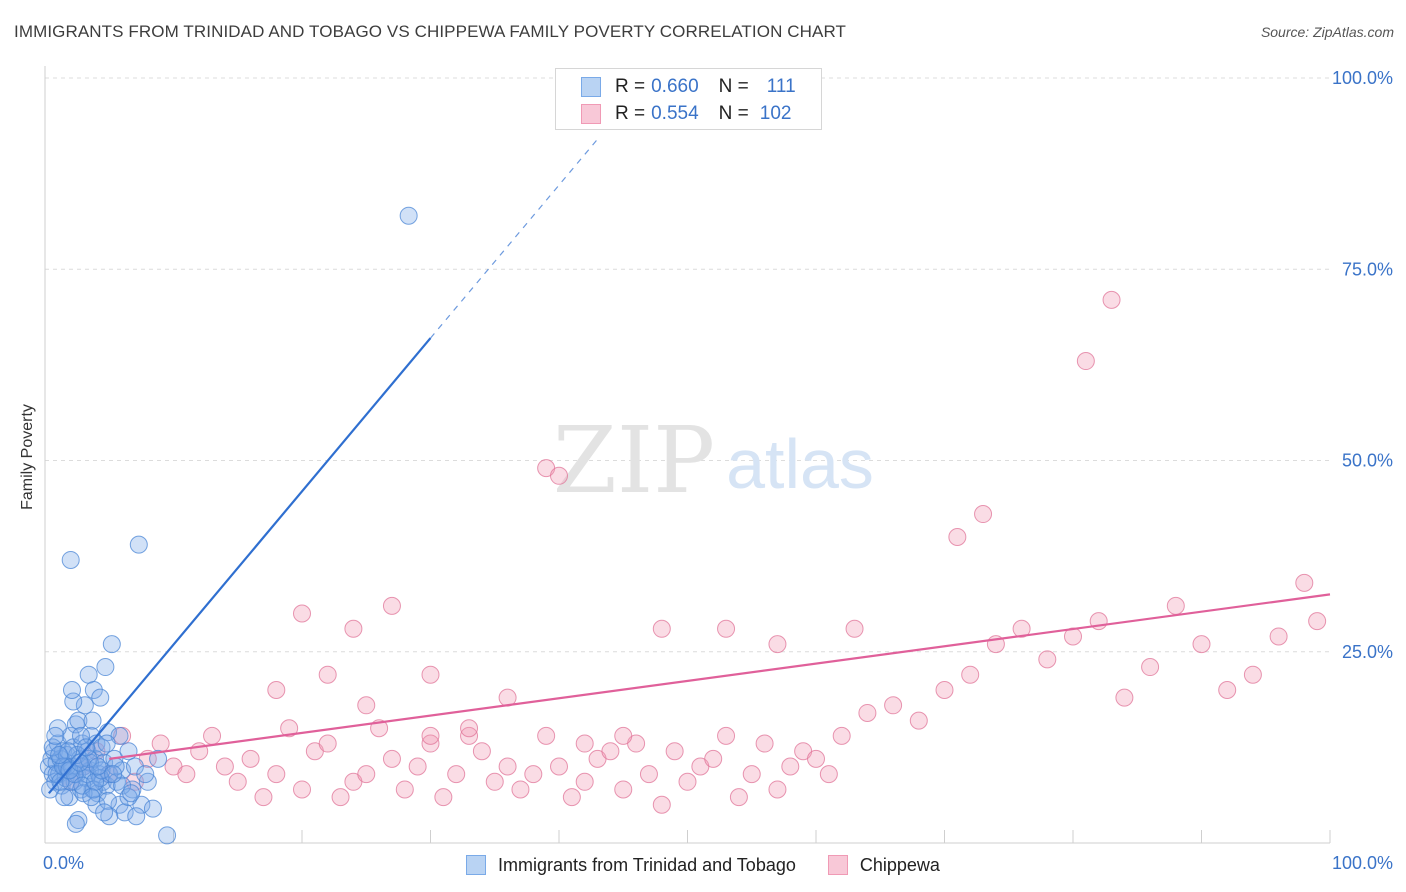 This screenshot has height=892, width=1406. I want to click on x-tick-label: 0.0%, so click(63, 863).